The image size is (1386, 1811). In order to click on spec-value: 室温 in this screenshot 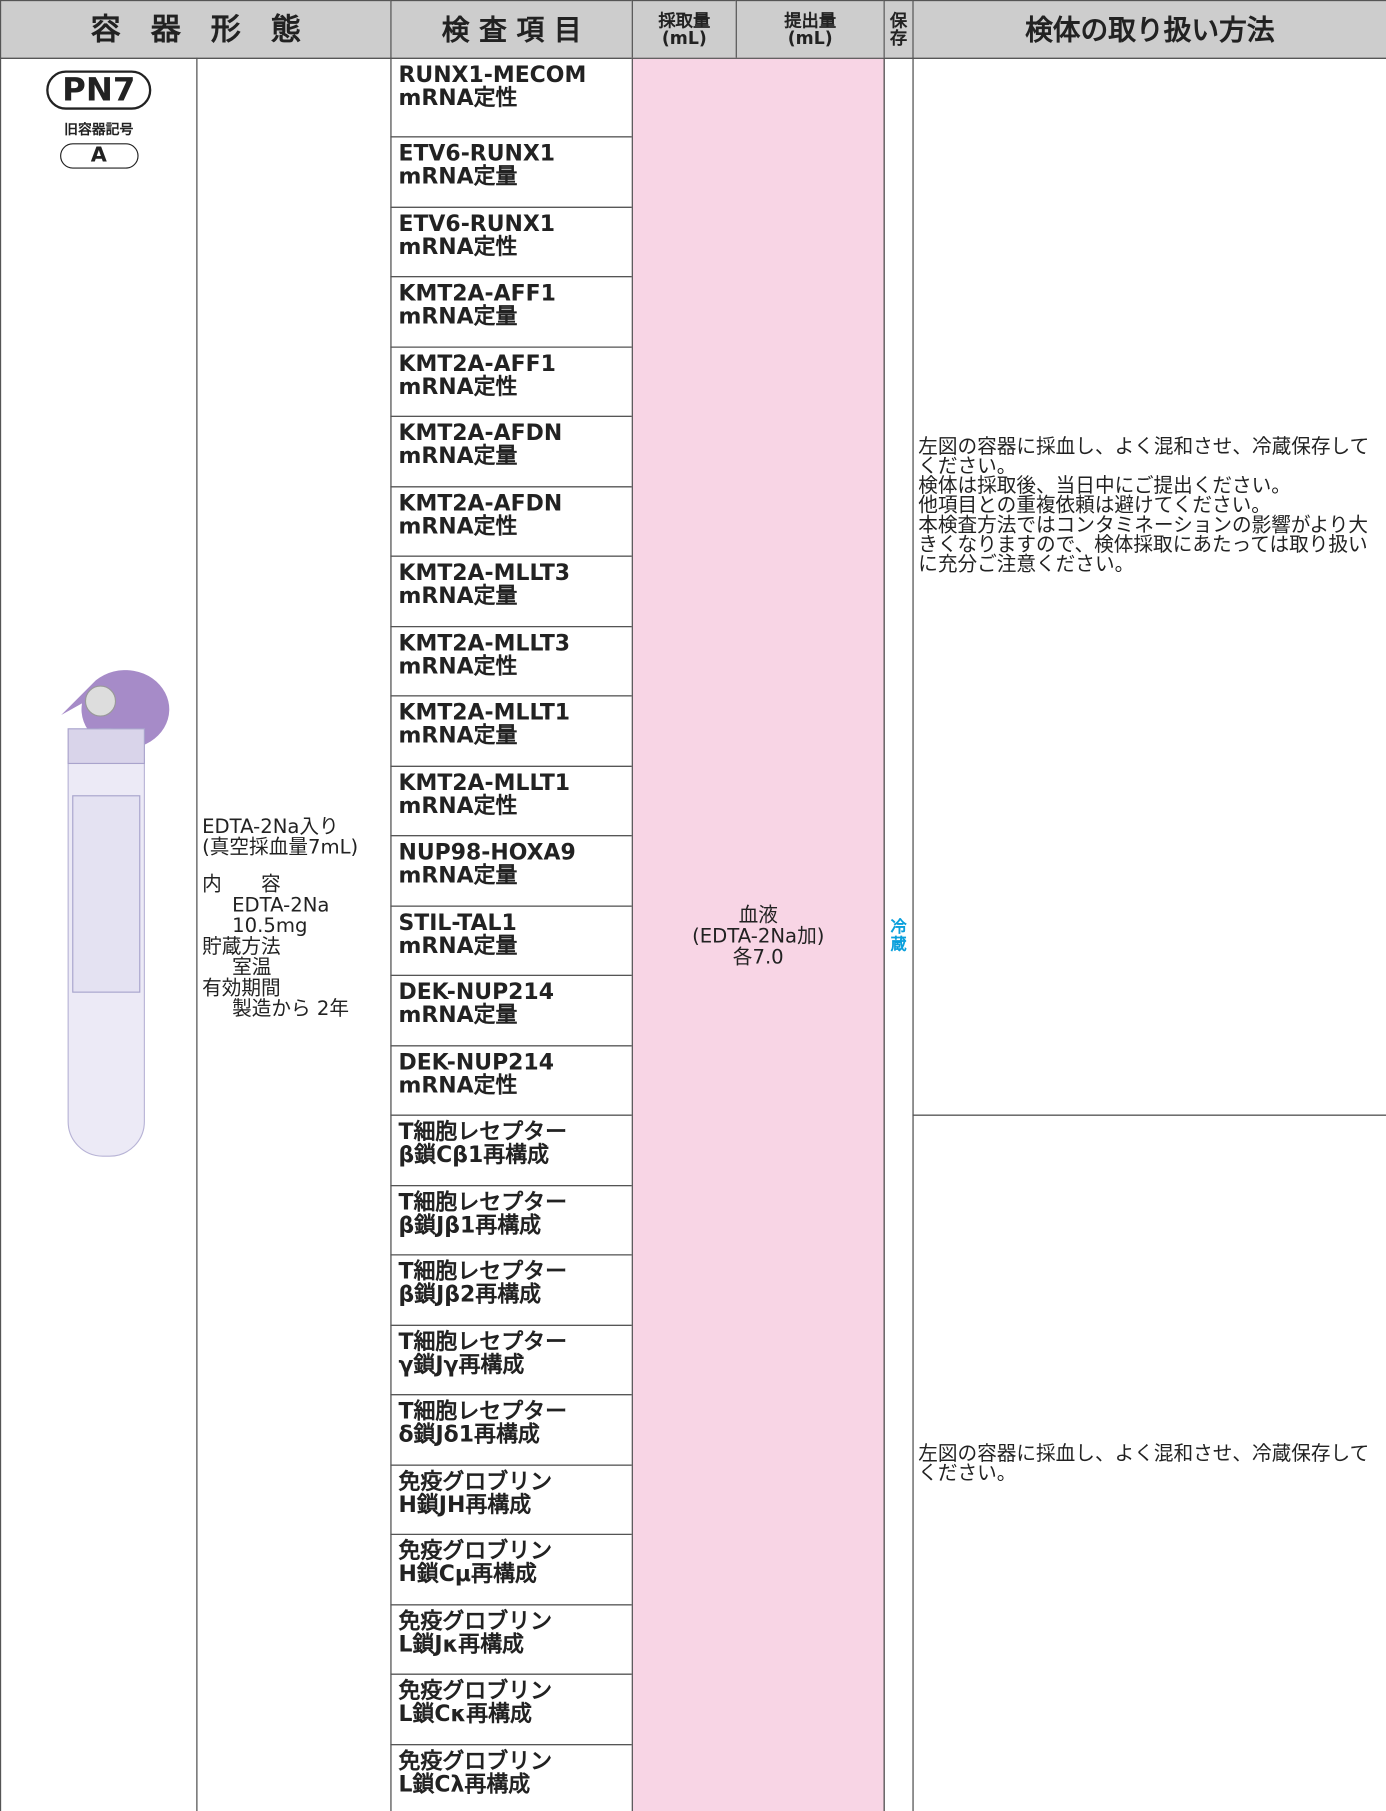, I will do `click(252, 968)`.